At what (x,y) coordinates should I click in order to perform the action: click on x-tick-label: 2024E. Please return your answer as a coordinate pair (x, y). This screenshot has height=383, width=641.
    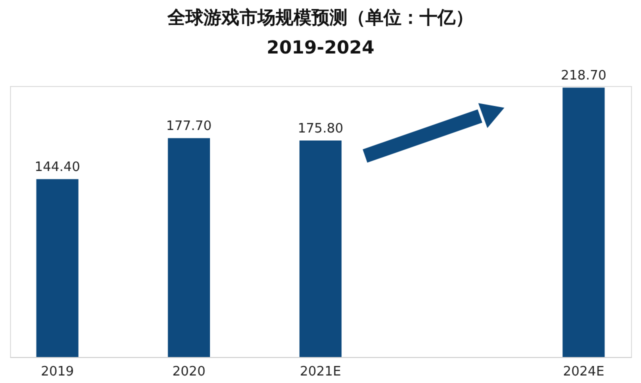
    Looking at the image, I should click on (583, 372).